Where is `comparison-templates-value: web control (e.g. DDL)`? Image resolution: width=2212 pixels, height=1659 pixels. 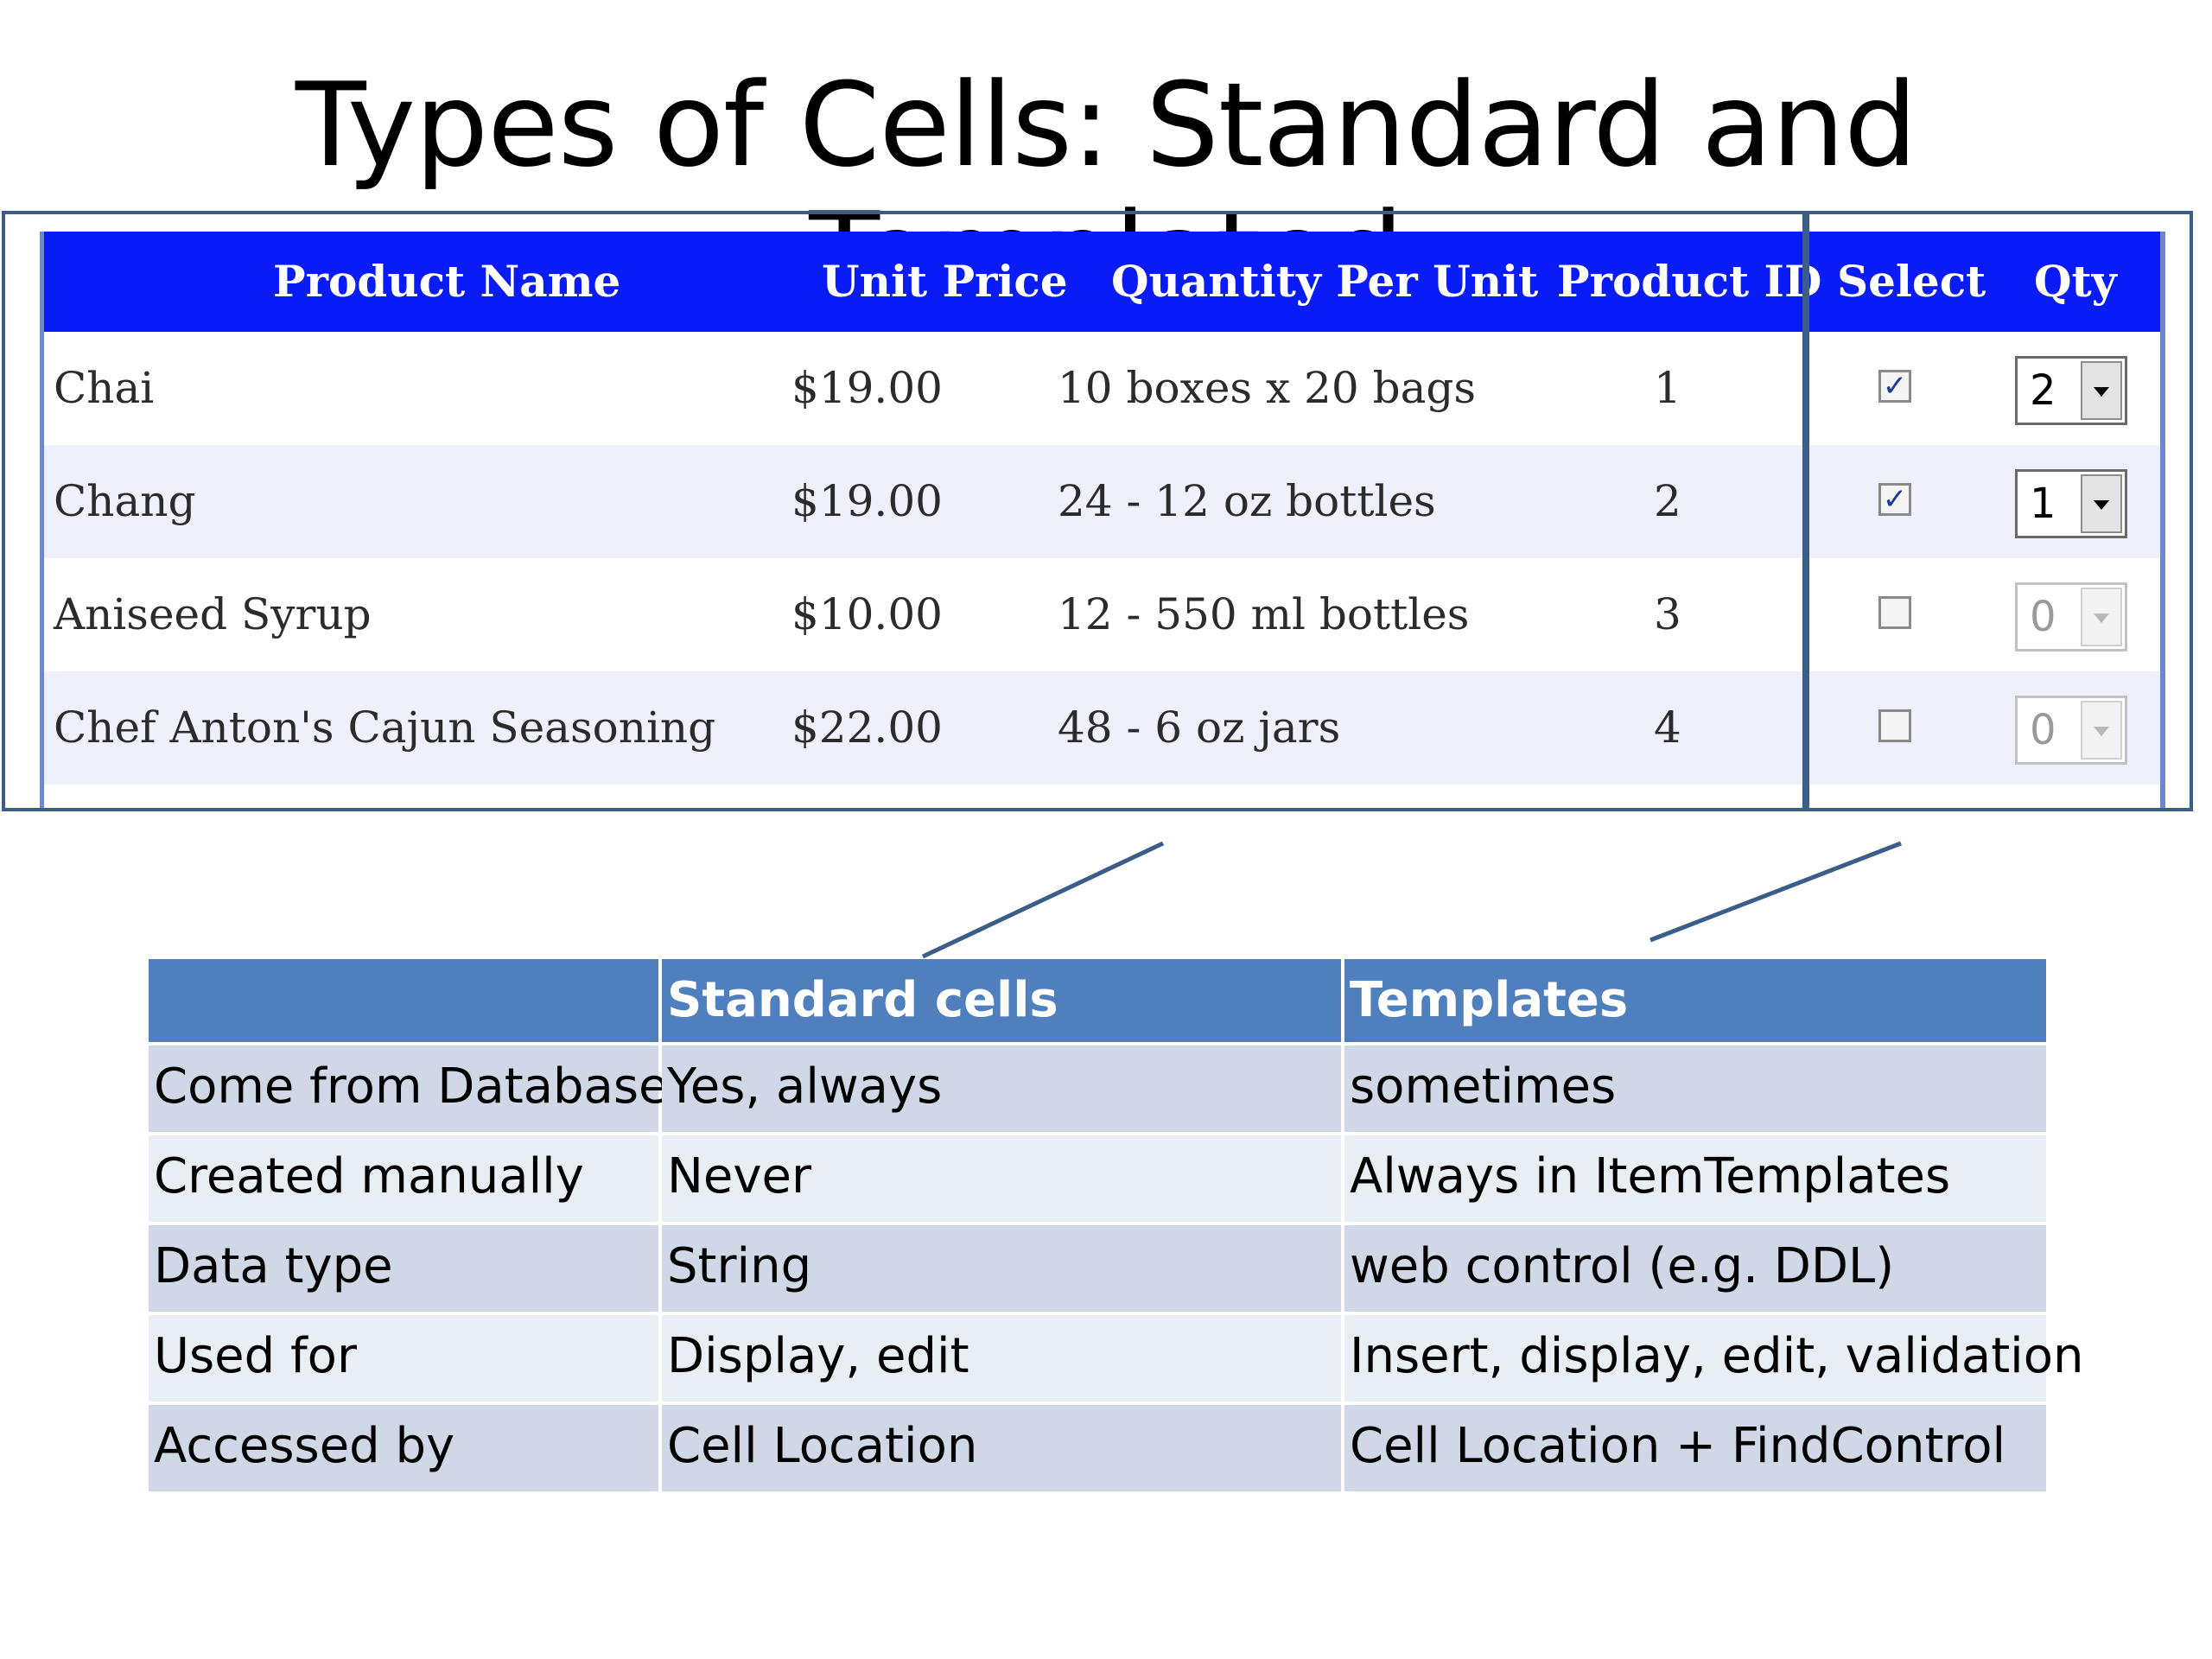
comparison-templates-value: web control (e.g. DDL) is located at coordinates (1695, 1268).